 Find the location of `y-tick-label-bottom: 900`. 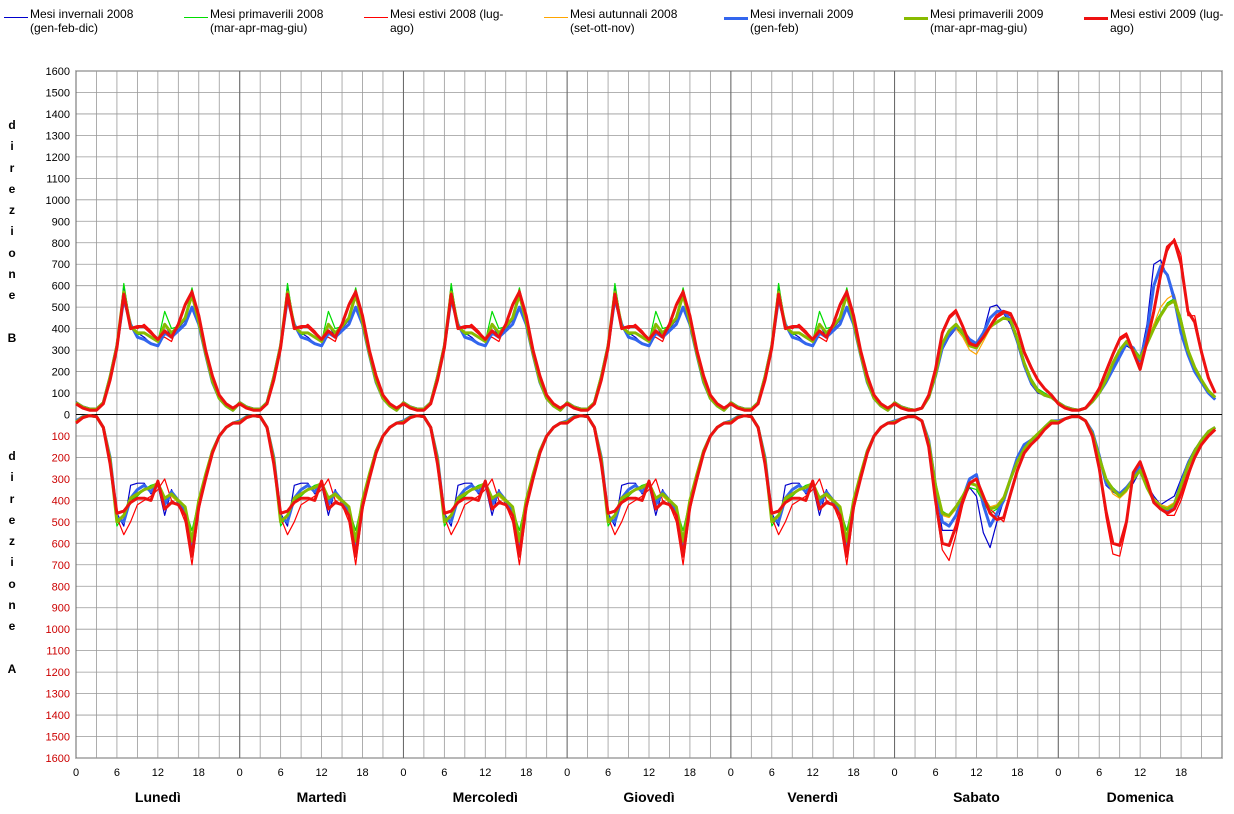

y-tick-label-bottom: 900 is located at coordinates (61, 609).